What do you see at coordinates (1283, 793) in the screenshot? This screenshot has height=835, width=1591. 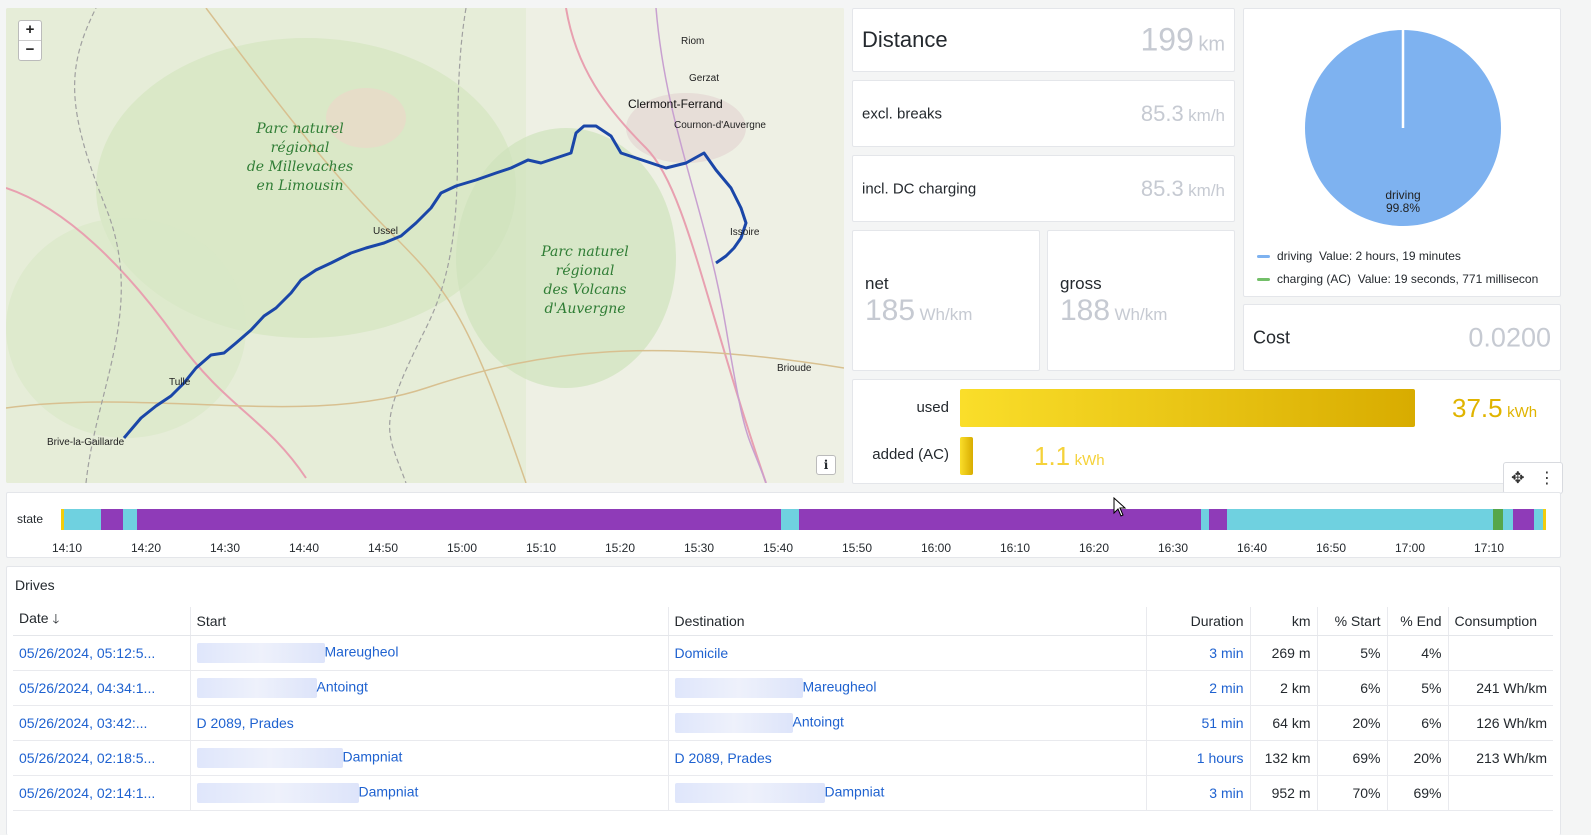 I see `km-cell: 952 m` at bounding box center [1283, 793].